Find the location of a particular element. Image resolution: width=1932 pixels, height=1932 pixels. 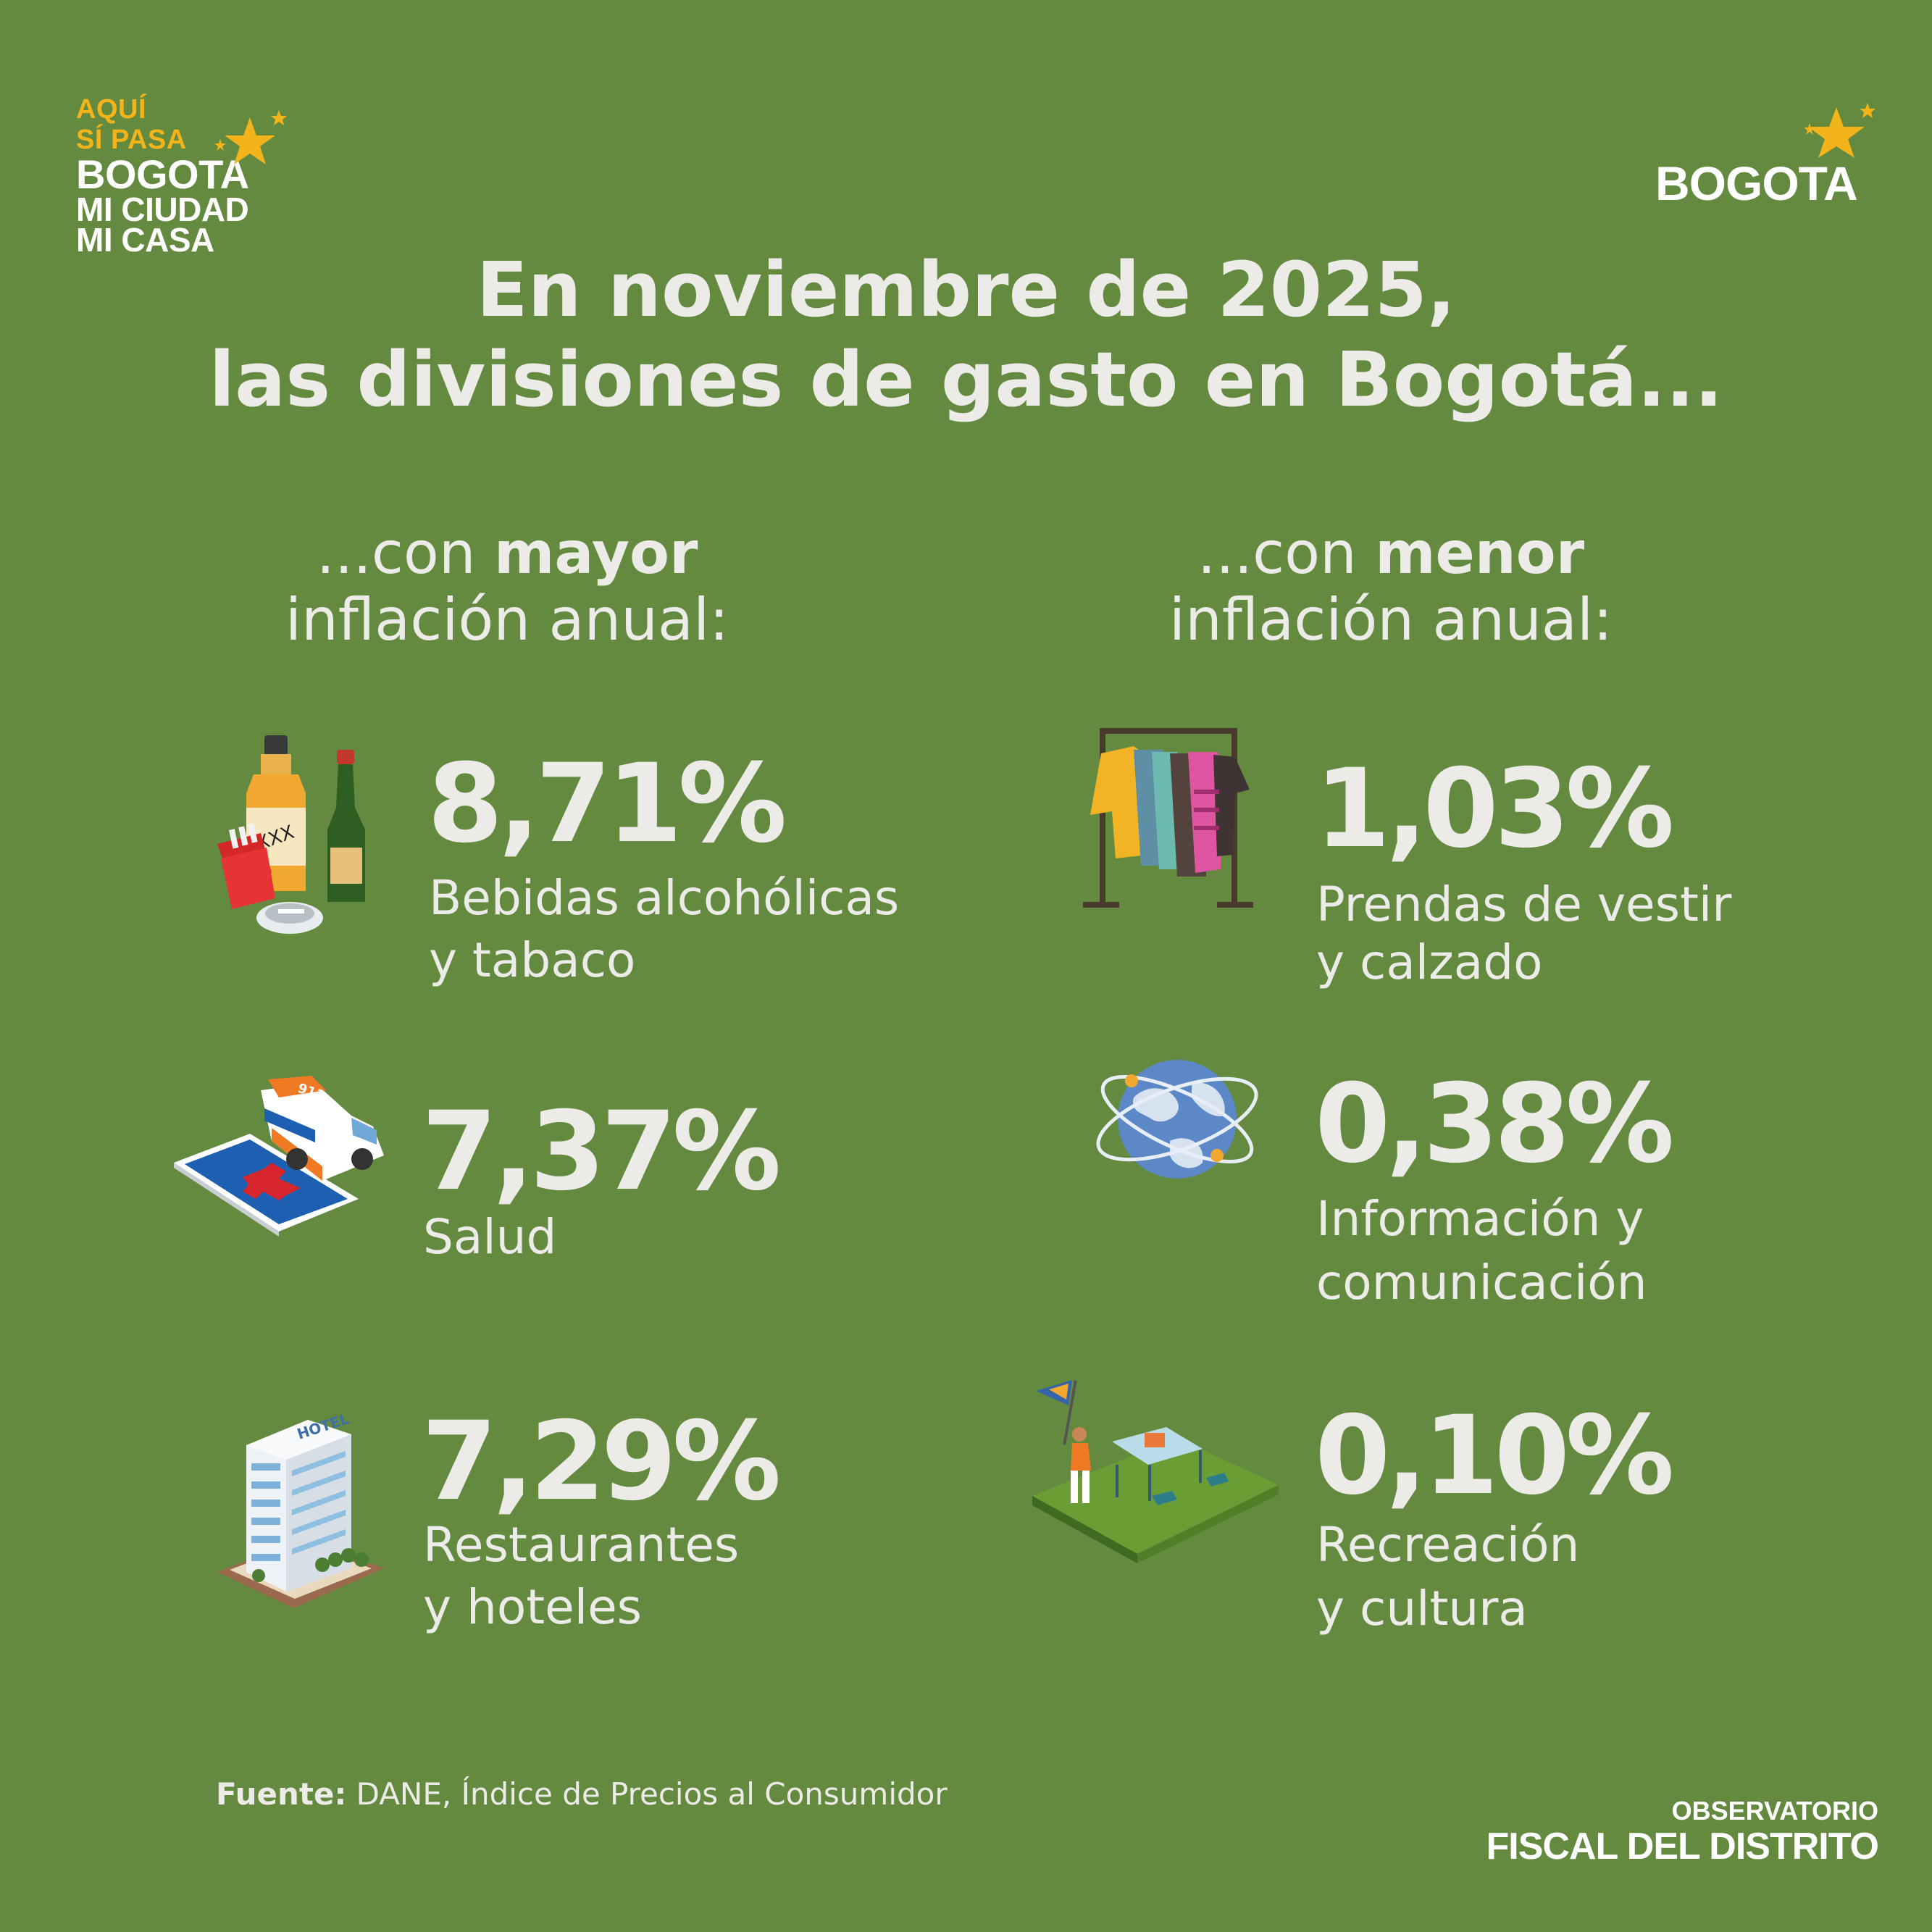

label-bebidas-2: y tabaco is located at coordinates (532, 960).